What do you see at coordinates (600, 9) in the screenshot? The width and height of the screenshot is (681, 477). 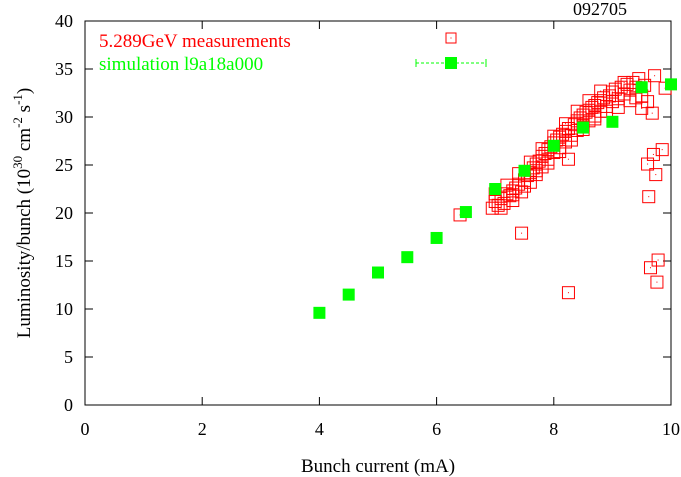 I see `corner-tag: 092705` at bounding box center [600, 9].